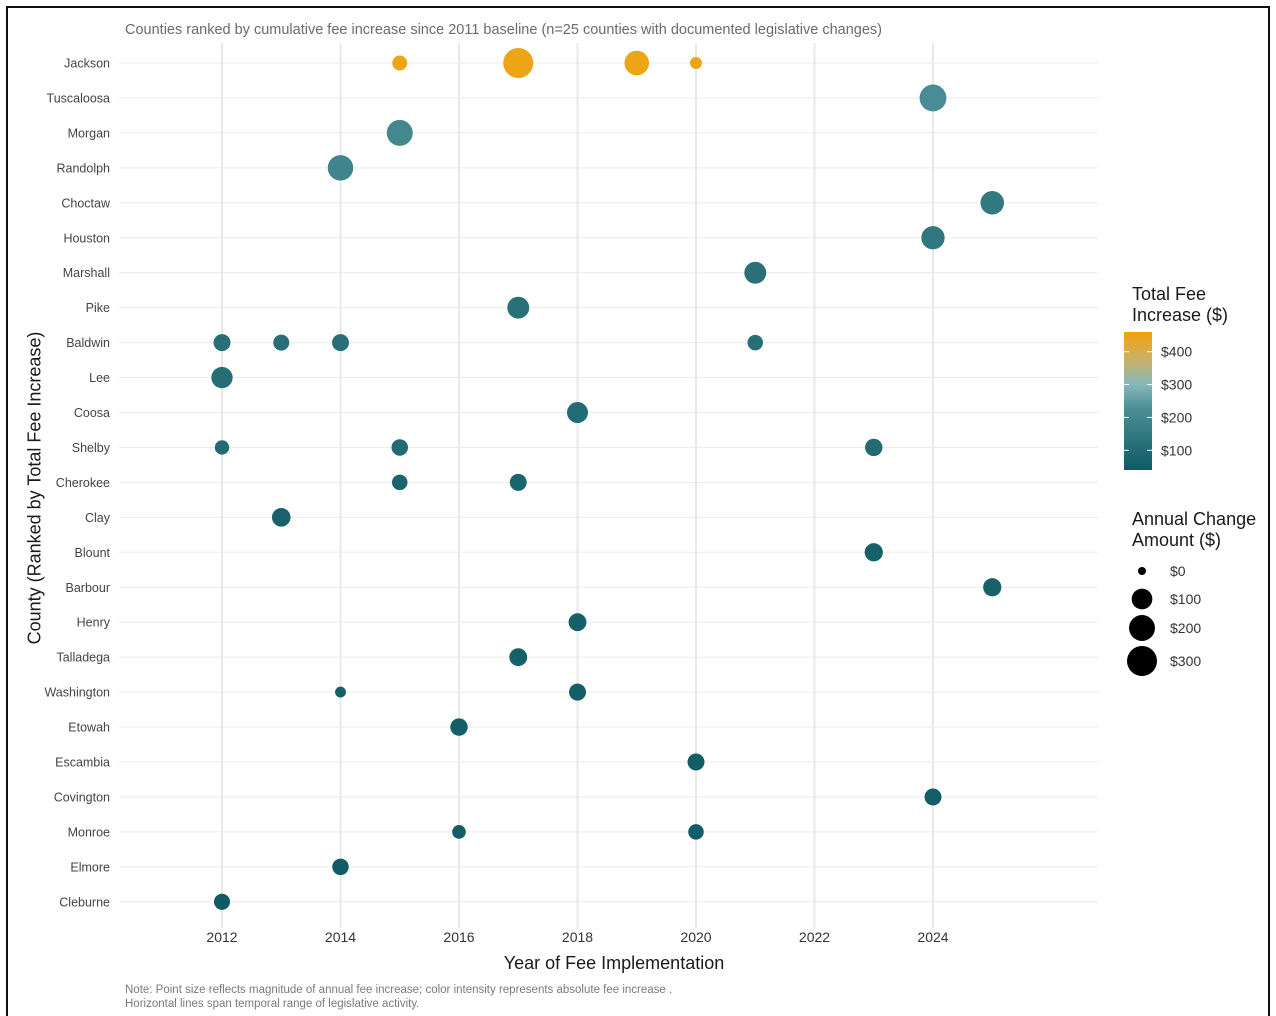 Image resolution: width=1276 pixels, height=1016 pixels. I want to click on legends: $400 $300 $200 $100 $0 $100 $200 $300, so click(1162, 504).